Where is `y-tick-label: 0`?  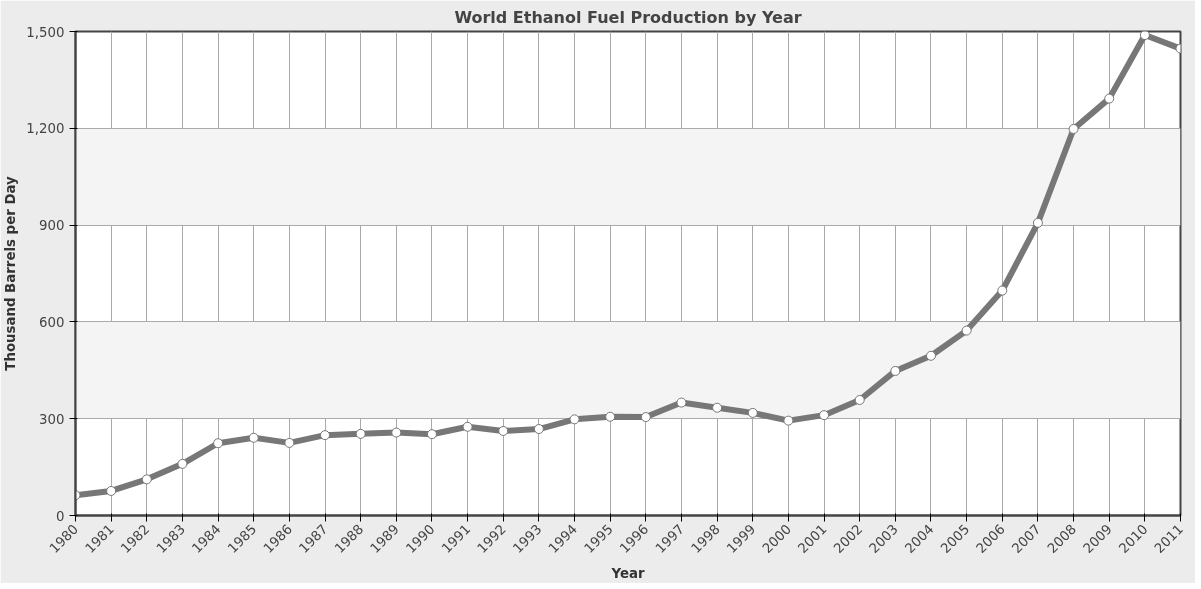 y-tick-label: 0 is located at coordinates (60, 516).